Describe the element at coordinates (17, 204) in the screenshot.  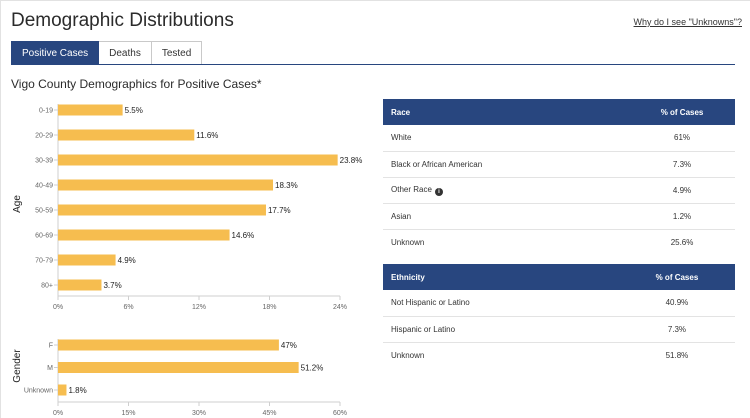
I see `age-axis-title: Age` at that location.